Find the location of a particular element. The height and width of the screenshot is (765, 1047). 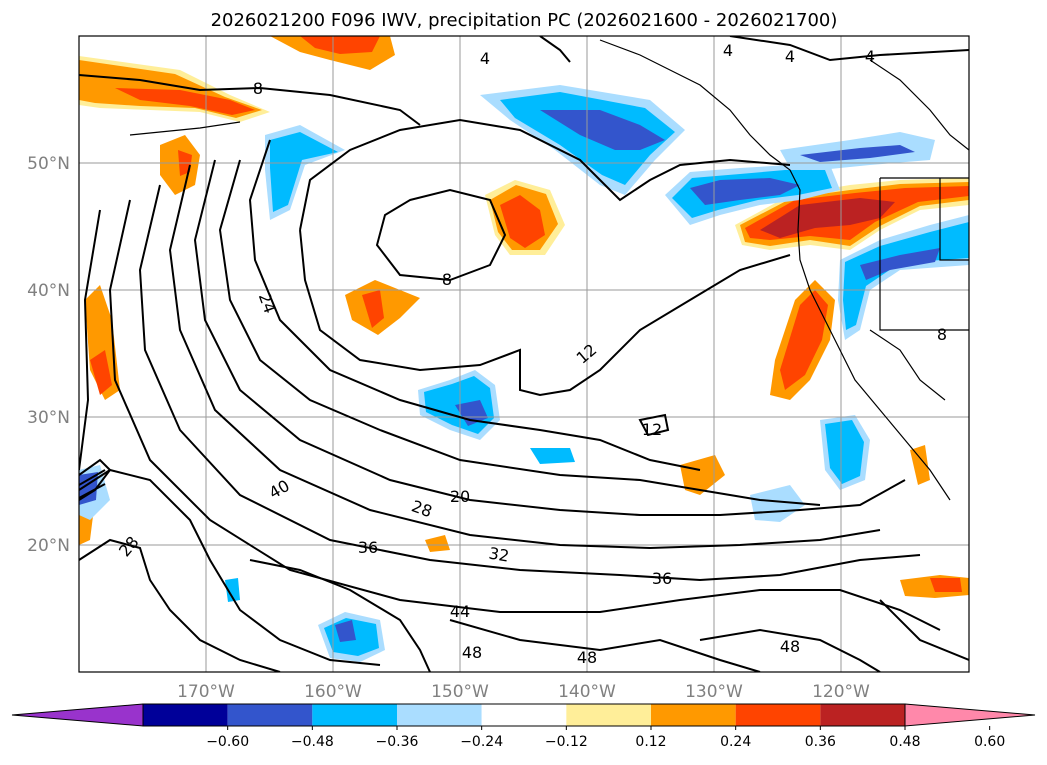

colorbar-tick-label: −0.48 is located at coordinates (312, 742).